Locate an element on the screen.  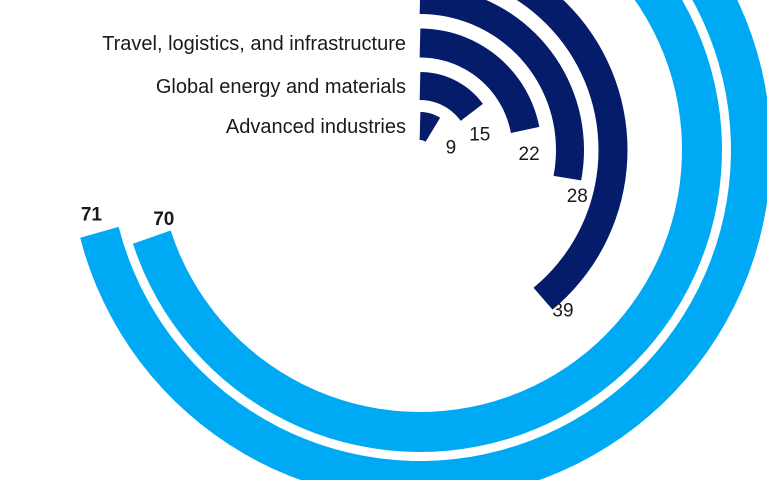
category-label-3: Travel, logistics, and infrastructure is located at coordinates (254, 44).